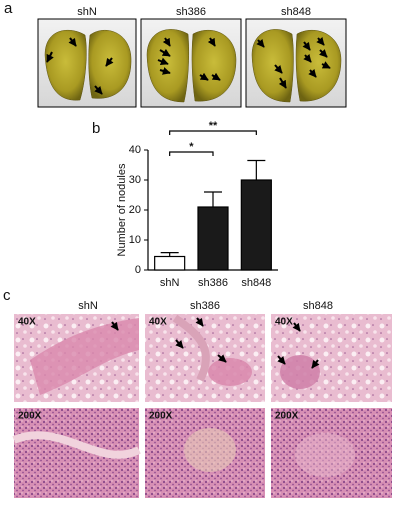  Describe the element at coordinates (191, 147) in the screenshot. I see `significance-label: *` at that location.